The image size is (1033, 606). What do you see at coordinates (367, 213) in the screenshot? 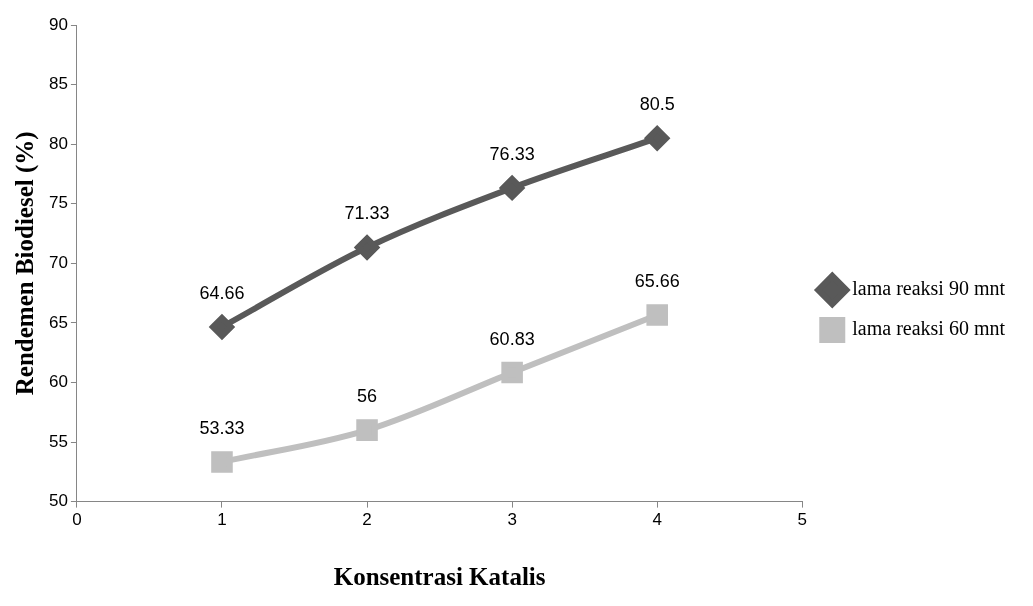
I see `data-label: 71.33` at bounding box center [367, 213].